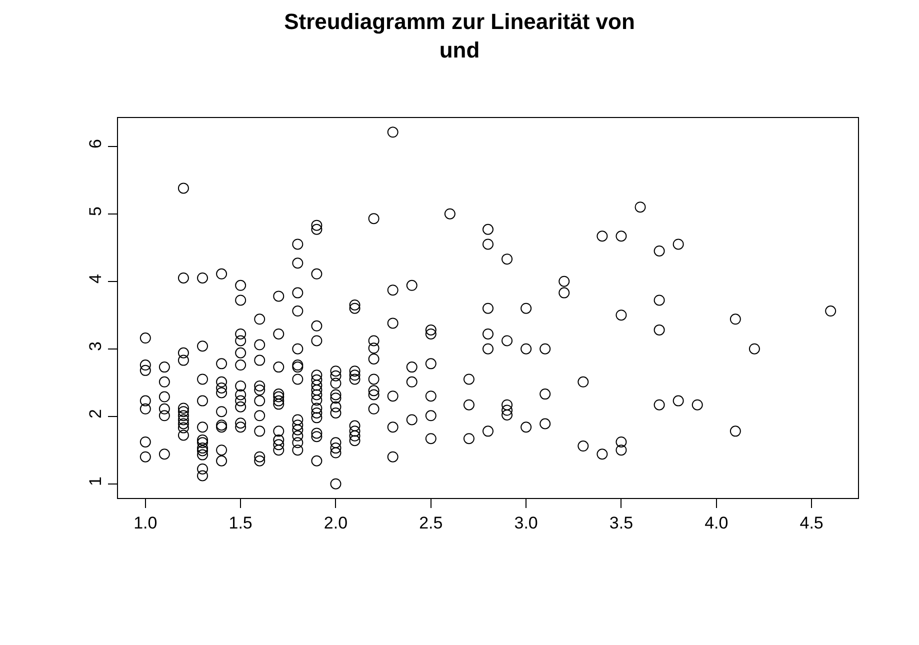  I want to click on y-tick-label: 1, so click(96, 481).